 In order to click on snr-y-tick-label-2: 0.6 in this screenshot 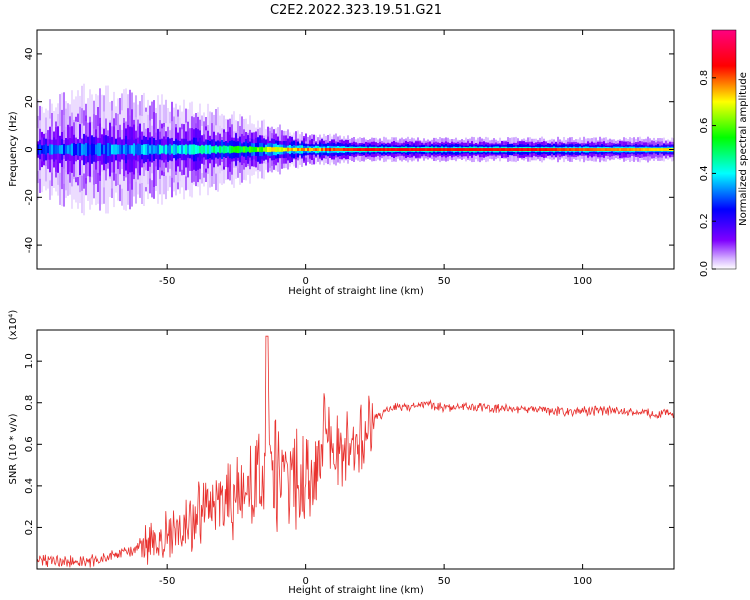, I will do `click(29, 444)`.